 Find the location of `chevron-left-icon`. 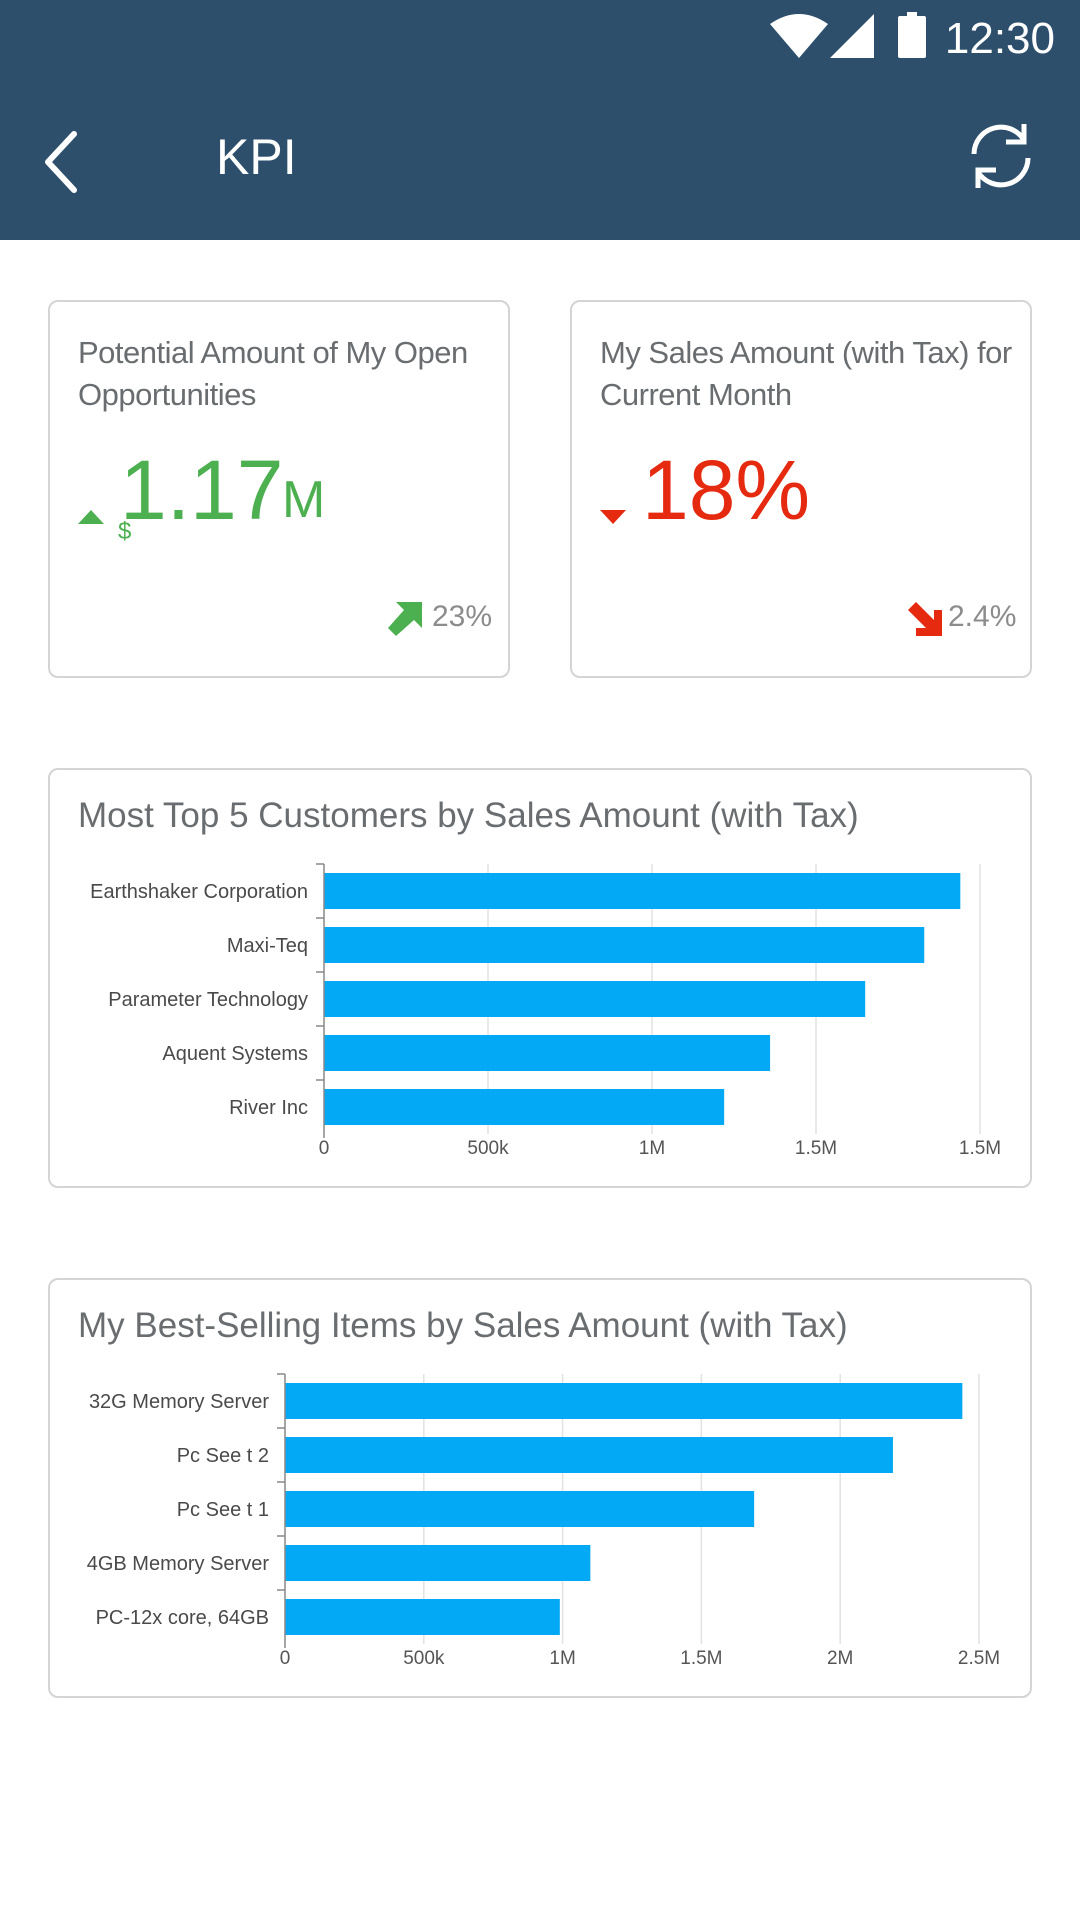

chevron-left-icon is located at coordinates (61, 162).